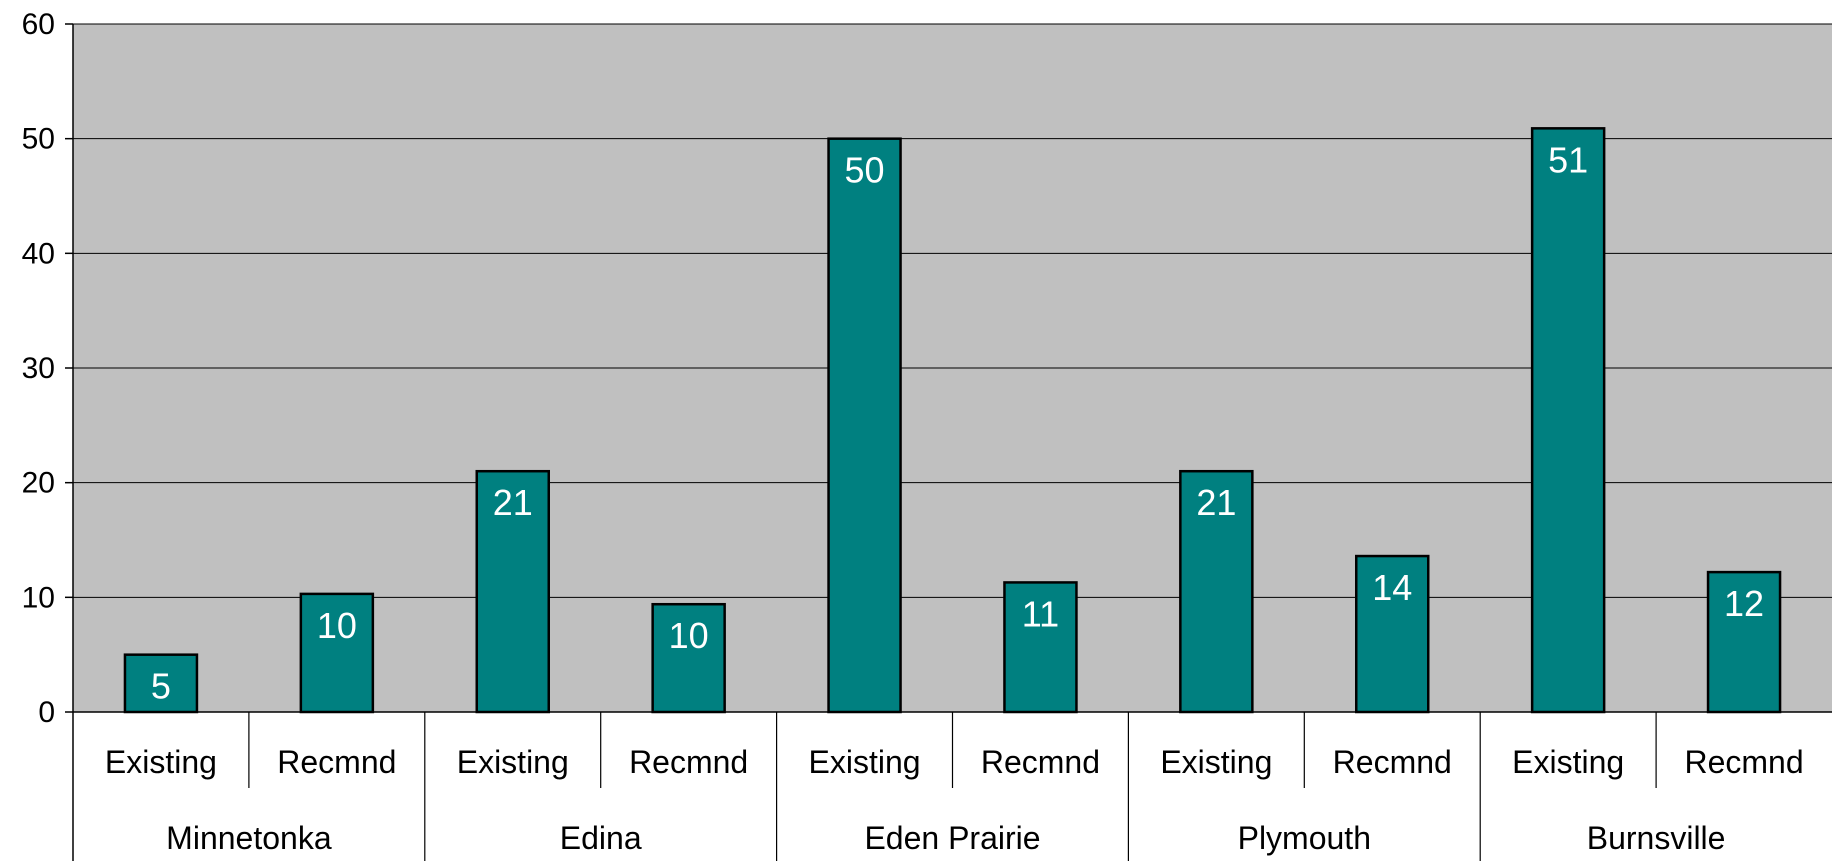 The image size is (1832, 861). What do you see at coordinates (38, 24) in the screenshot?
I see `y-tick-label: 60` at bounding box center [38, 24].